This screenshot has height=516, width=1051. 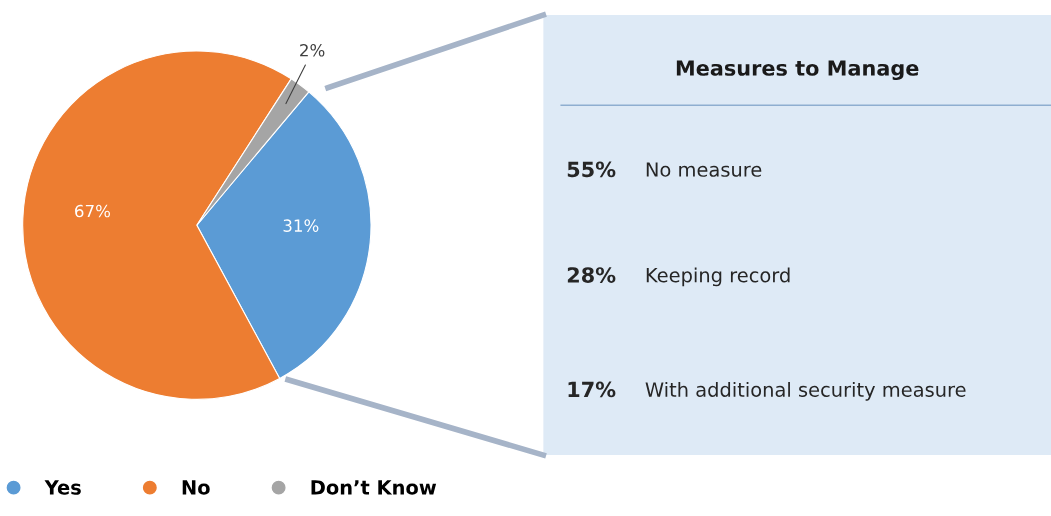 What do you see at coordinates (196, 487) in the screenshot?
I see `legend-label: No` at bounding box center [196, 487].